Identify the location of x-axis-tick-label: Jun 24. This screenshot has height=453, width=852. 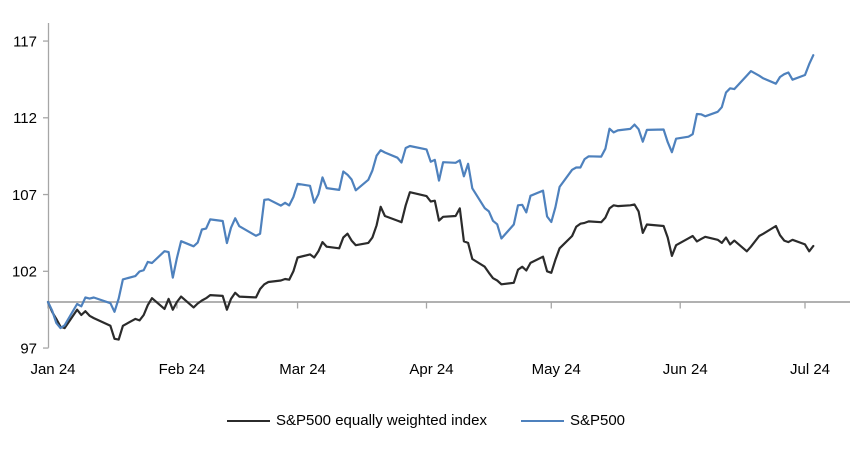
(685, 369).